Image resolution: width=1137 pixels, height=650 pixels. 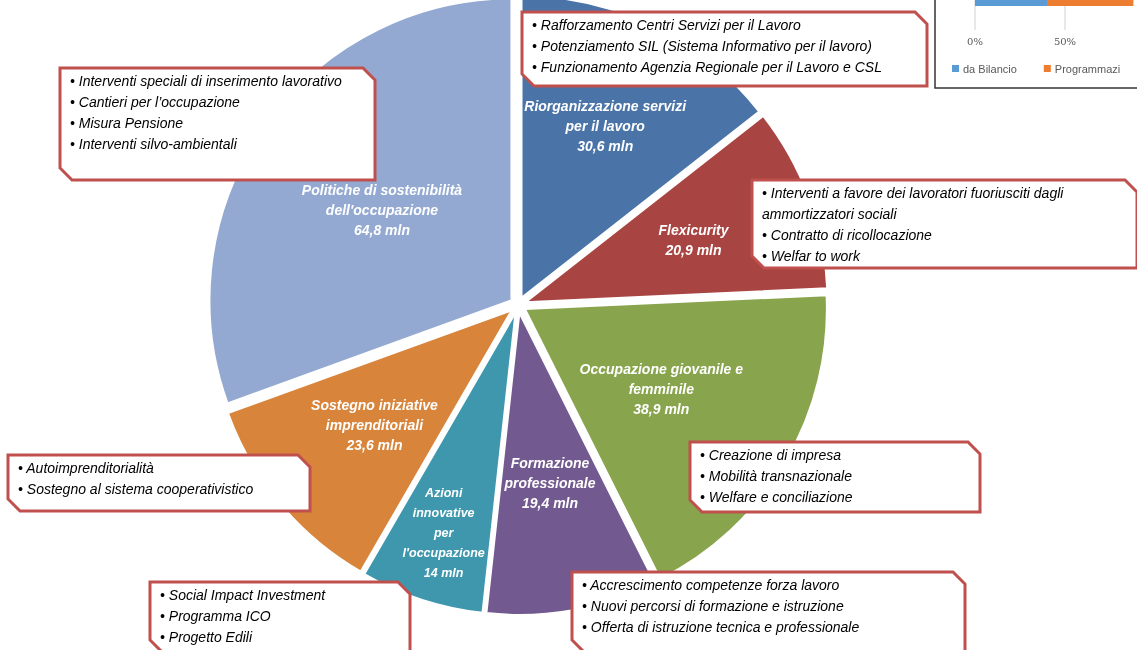 What do you see at coordinates (606, 115) in the screenshot?
I see `slice-label: Riorganizzazione servizi per il lavoro` at bounding box center [606, 115].